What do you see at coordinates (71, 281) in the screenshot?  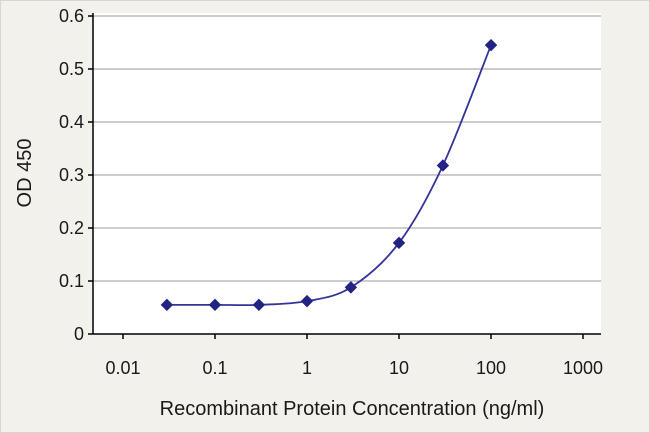 I see `y-tick-label: 0.1` at bounding box center [71, 281].